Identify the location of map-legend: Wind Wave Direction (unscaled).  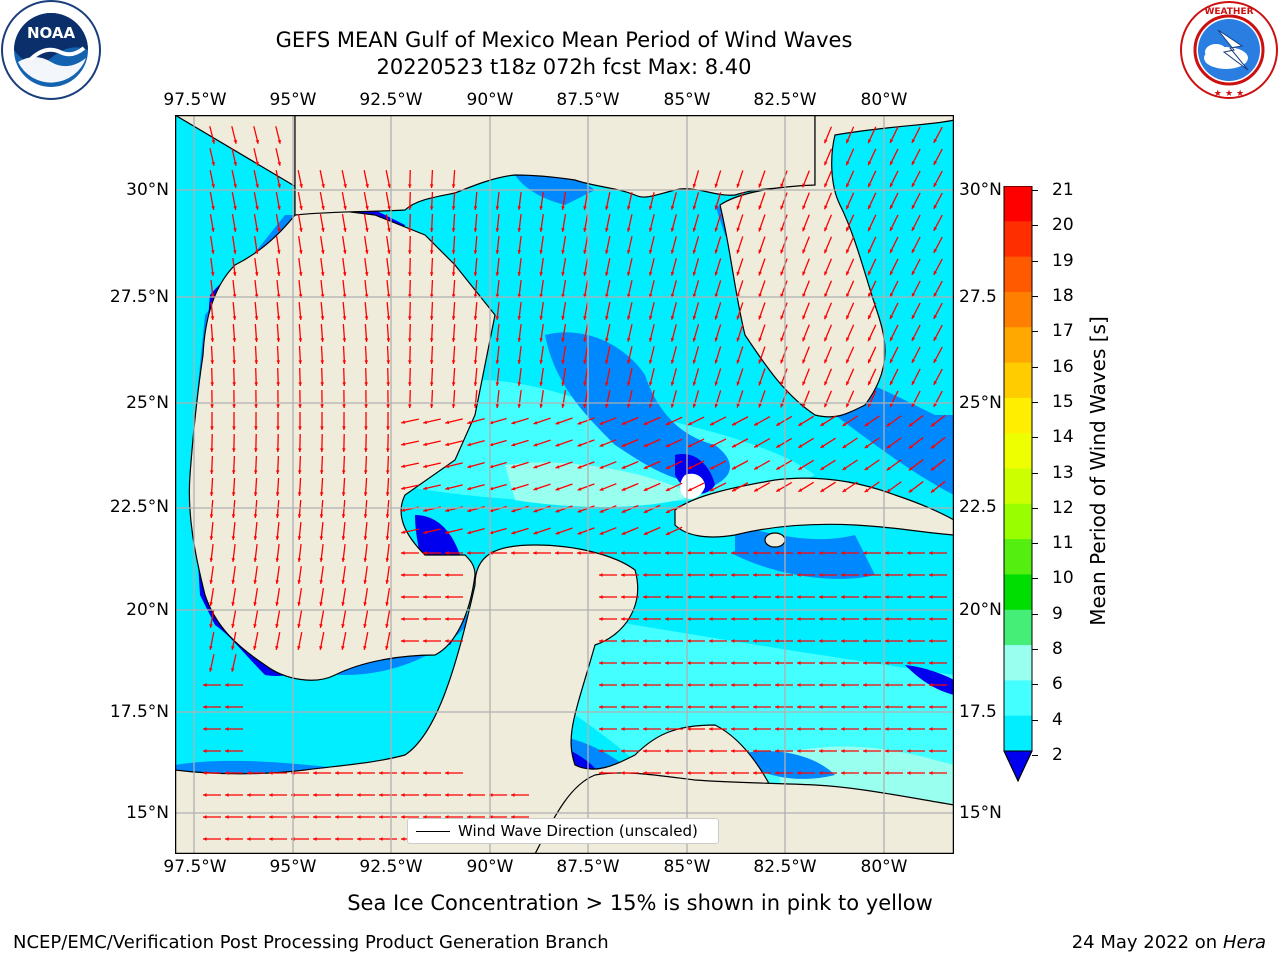
(563, 831).